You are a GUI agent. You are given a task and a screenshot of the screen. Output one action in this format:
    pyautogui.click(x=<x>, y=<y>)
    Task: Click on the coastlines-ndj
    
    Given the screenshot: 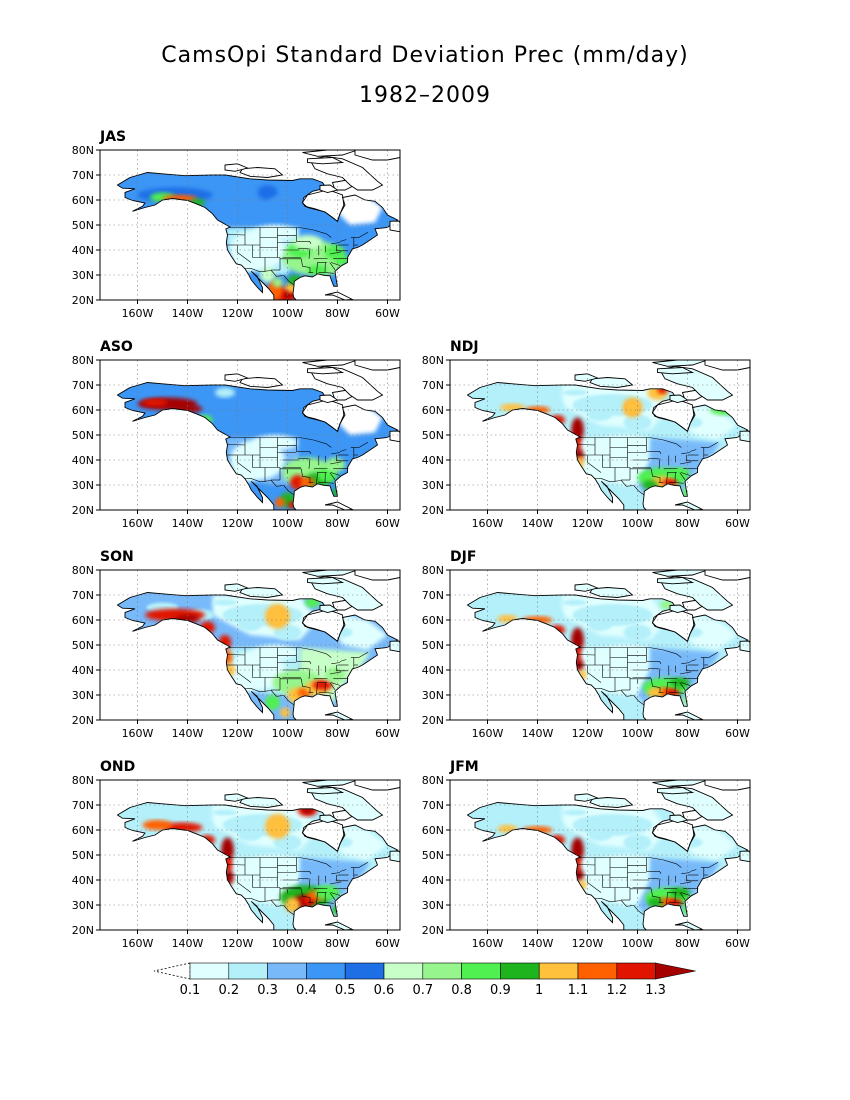 What is the action you would take?
    pyautogui.click(x=608, y=435)
    